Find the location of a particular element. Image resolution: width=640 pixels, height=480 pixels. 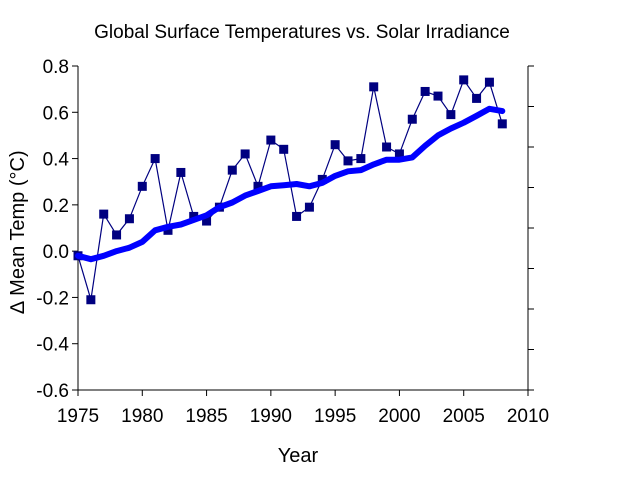

x-tick-label: 1990 is located at coordinates (271, 416).